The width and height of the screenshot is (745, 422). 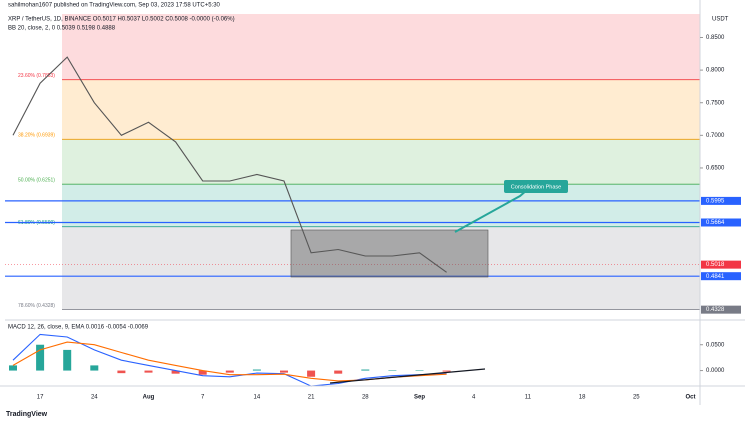 What do you see at coordinates (715, 71) in the screenshot?
I see `y-tick-label: 0.8000` at bounding box center [715, 71].